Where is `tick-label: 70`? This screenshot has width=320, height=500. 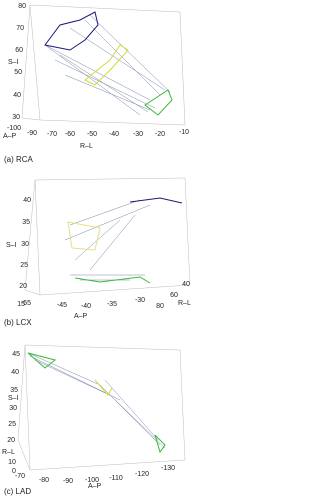 tick-label: 70 is located at coordinates (20, 28).